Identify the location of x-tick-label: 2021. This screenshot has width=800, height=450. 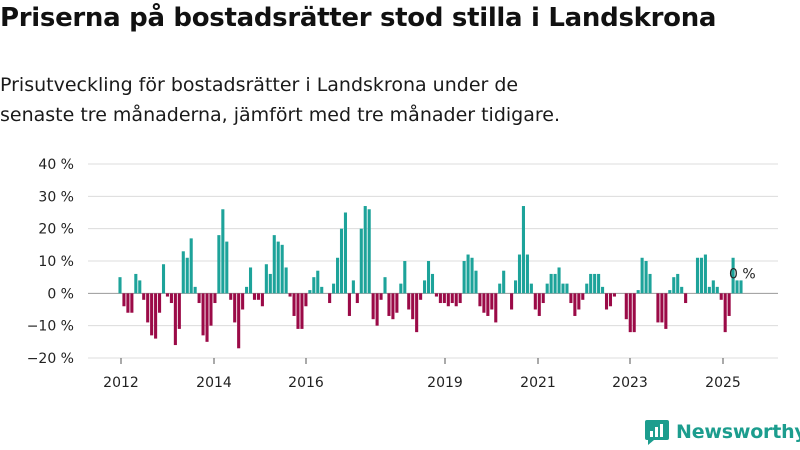
(538, 383).